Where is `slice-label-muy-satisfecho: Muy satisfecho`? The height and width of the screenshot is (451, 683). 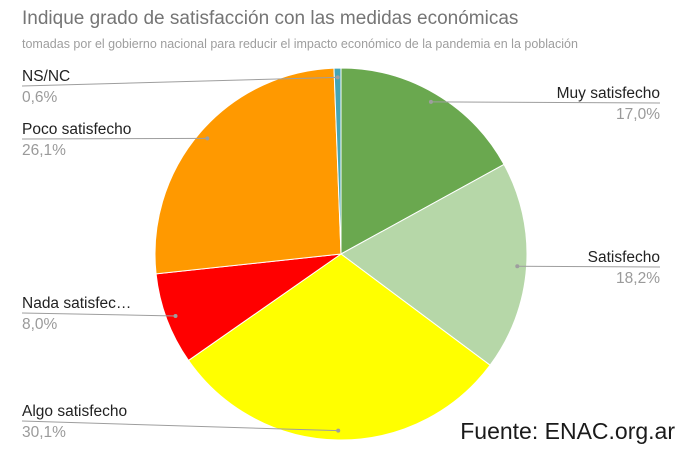
slice-label-muy-satisfecho: Muy satisfecho is located at coordinates (608, 93).